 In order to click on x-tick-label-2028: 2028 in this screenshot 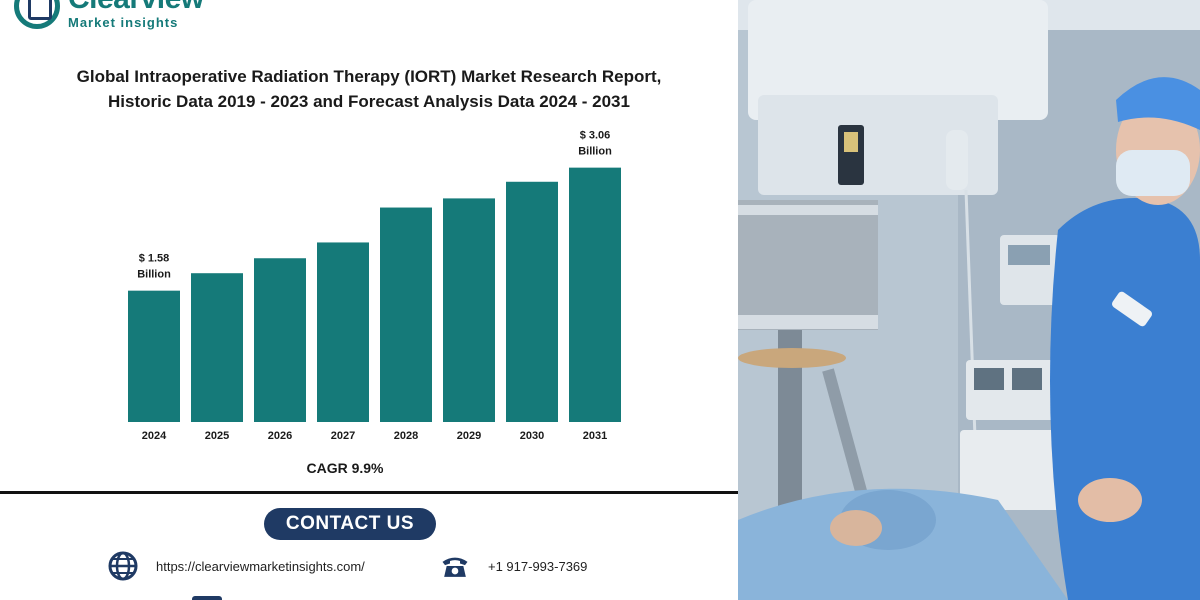, I will do `click(406, 436)`.